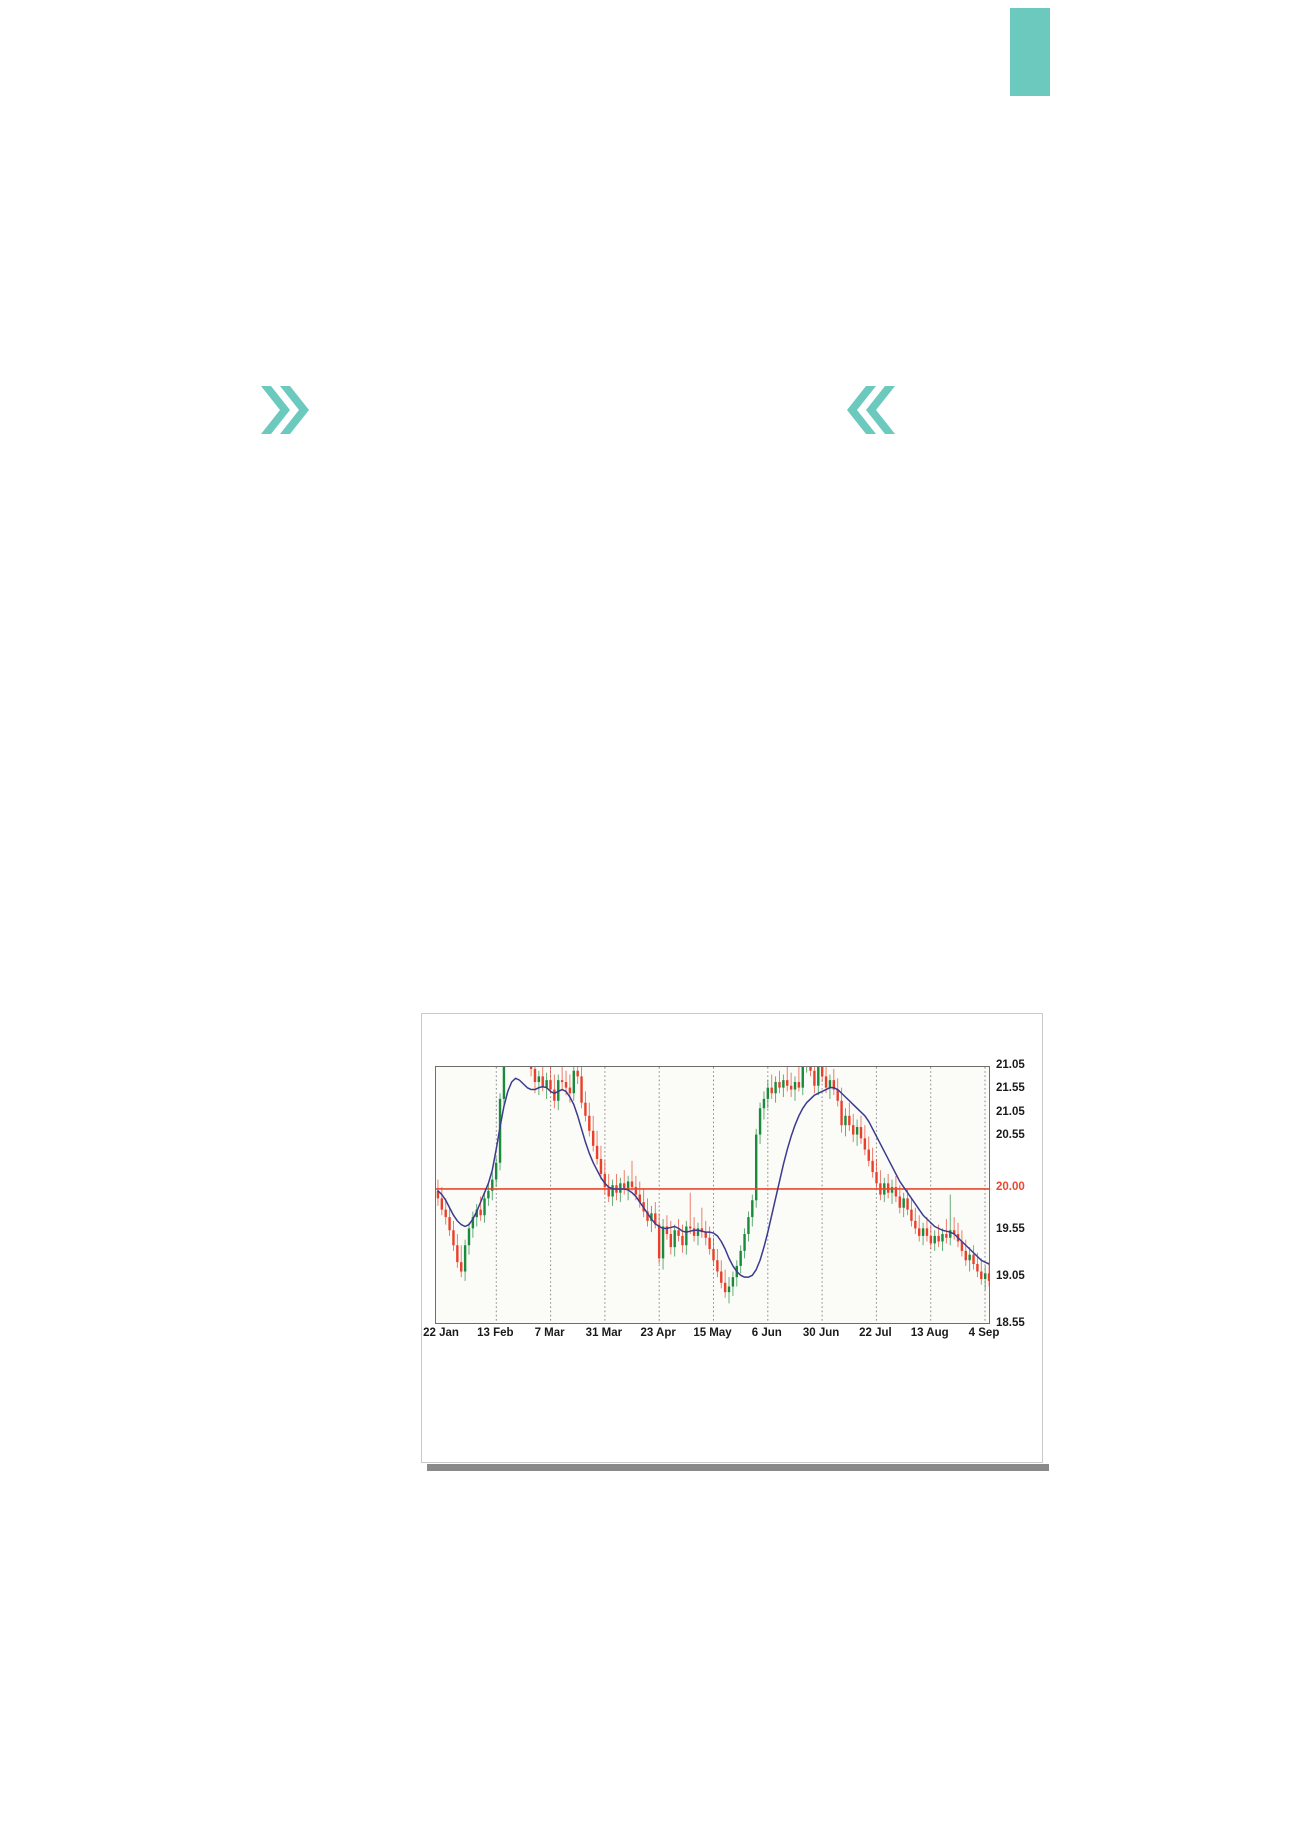 This screenshot has height=1839, width=1300. What do you see at coordinates (821, 1333) in the screenshot?
I see `x-axis-tick: 30 Jun` at bounding box center [821, 1333].